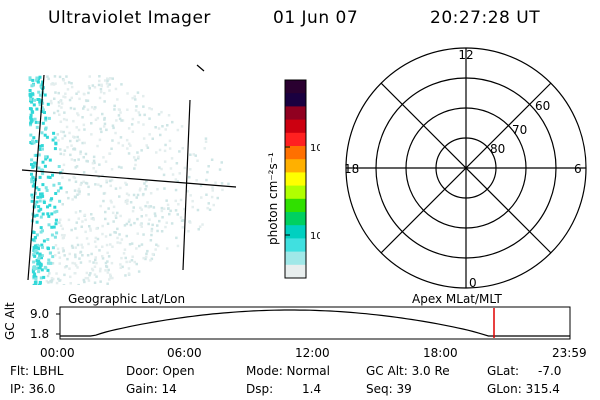 This screenshot has width=600, height=400. I want to click on mlat-label-70: 70, so click(519, 130).